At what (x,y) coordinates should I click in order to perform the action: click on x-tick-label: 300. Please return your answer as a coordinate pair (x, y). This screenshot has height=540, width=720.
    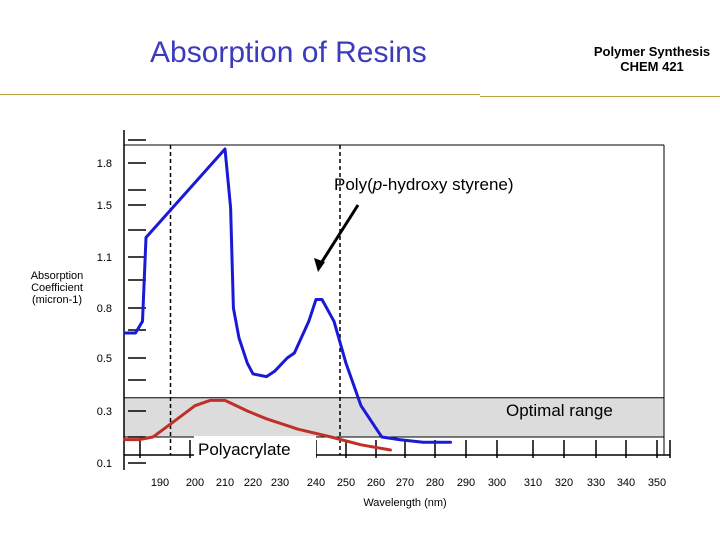
    Looking at the image, I should click on (497, 483).